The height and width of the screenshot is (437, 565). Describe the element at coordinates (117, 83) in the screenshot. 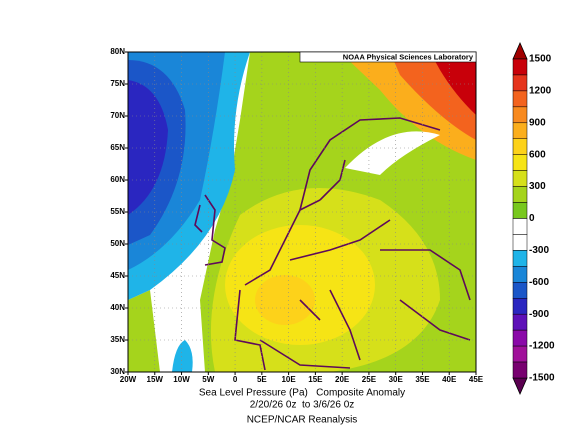

I see `lat-label: 75N` at that location.